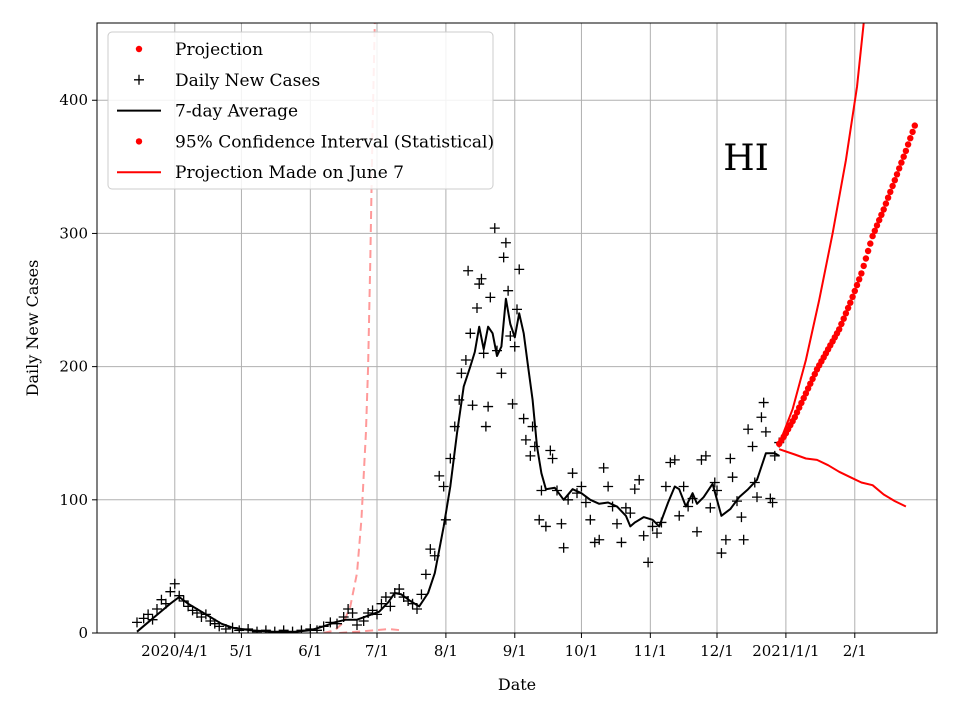 The height and width of the screenshot is (720, 960). Describe the element at coordinates (174, 651) in the screenshot. I see `x-tick-label: 2020/4/1` at that location.